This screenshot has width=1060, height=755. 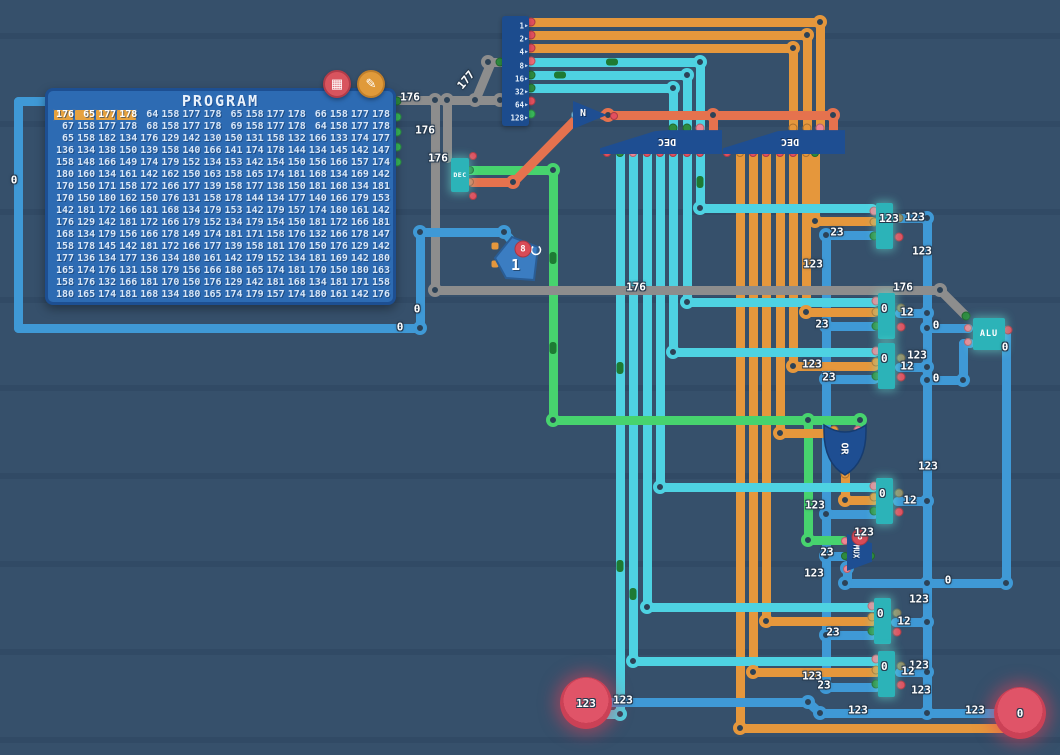 What do you see at coordinates (371, 84) in the screenshot?
I see `edit-program-button: ✎` at bounding box center [371, 84].